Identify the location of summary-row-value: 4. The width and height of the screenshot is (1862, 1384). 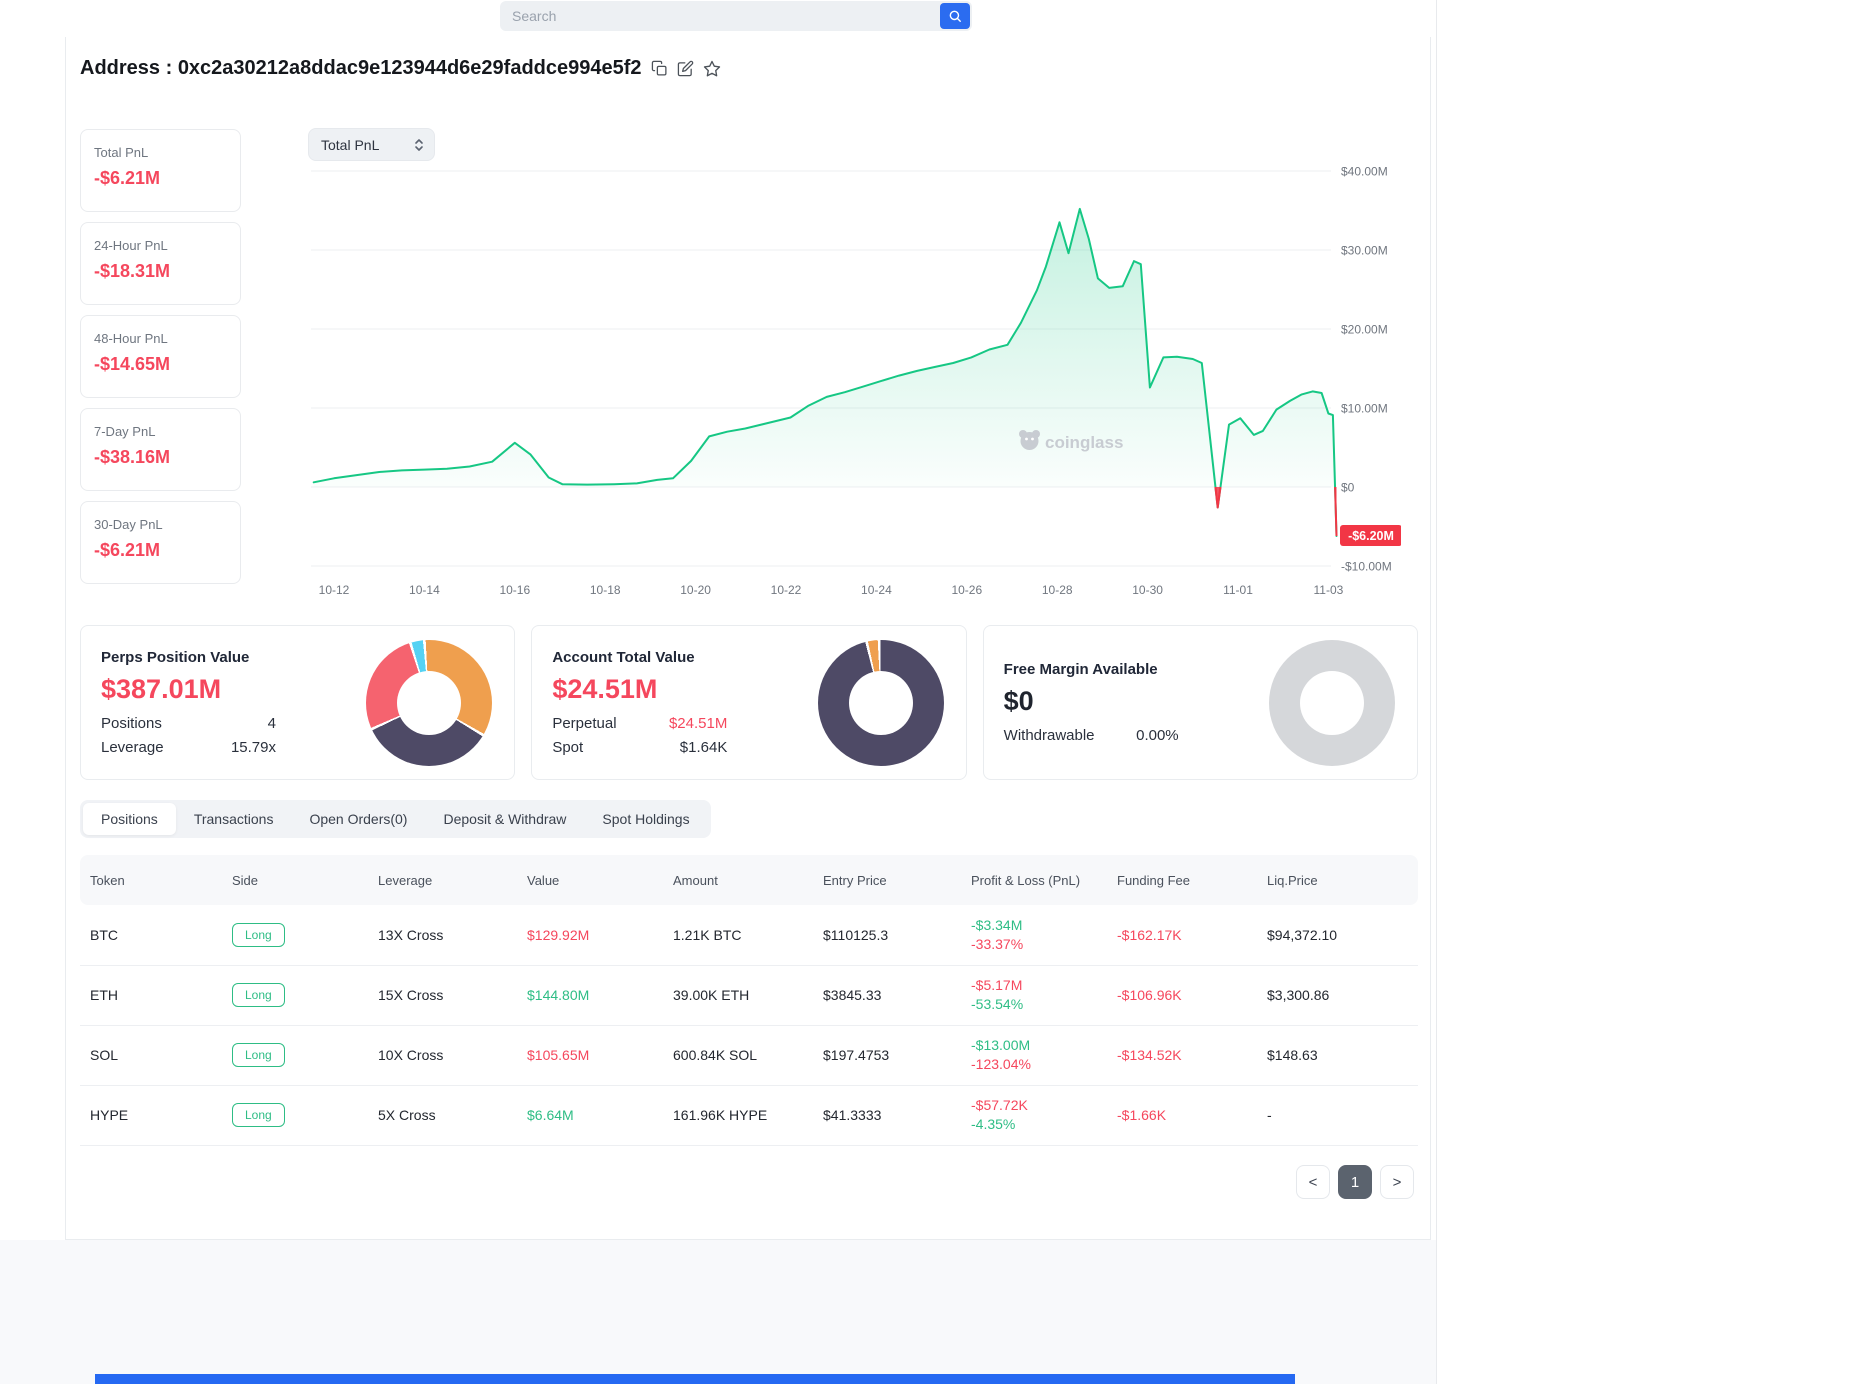
(271, 723).